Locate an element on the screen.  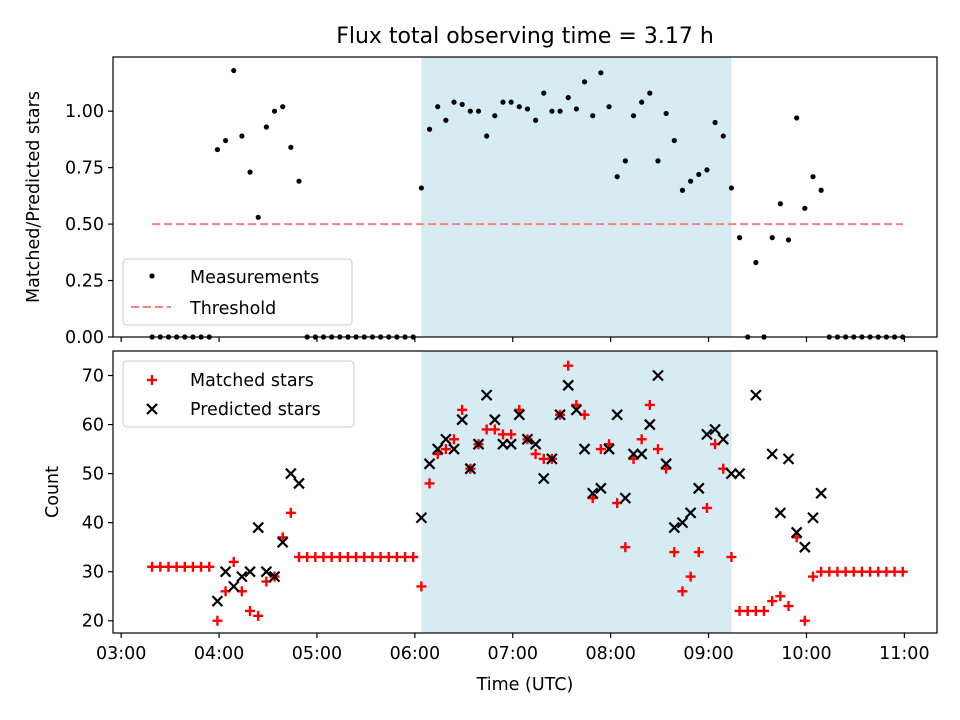
x-axis-ticks is located at coordinates (512, 339).